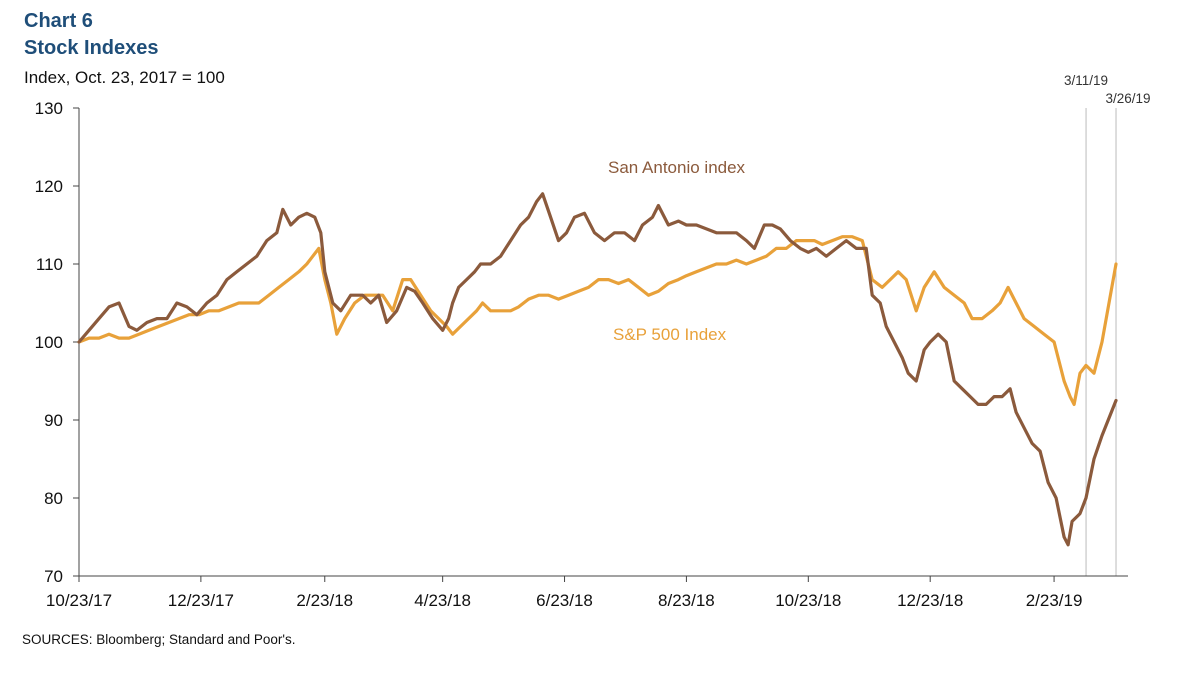 The width and height of the screenshot is (1185, 675). What do you see at coordinates (79, 600) in the screenshot?
I see `x-tick-label: 10/23/17` at bounding box center [79, 600].